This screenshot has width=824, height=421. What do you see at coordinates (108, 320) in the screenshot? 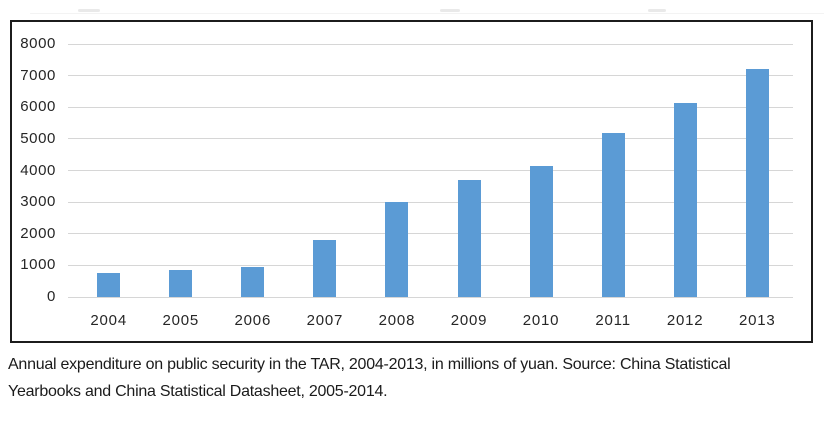
I see `x-axis-tick-label: 2004` at bounding box center [108, 320].